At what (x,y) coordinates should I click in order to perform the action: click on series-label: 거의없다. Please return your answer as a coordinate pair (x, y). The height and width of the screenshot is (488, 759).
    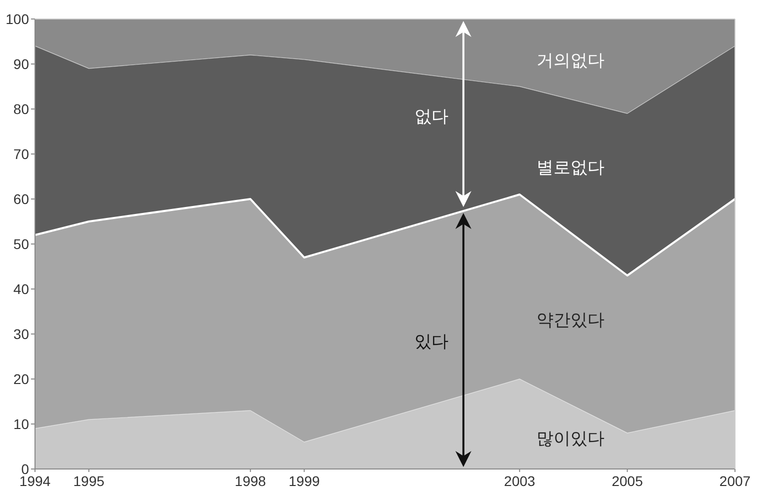
    Looking at the image, I should click on (570, 60).